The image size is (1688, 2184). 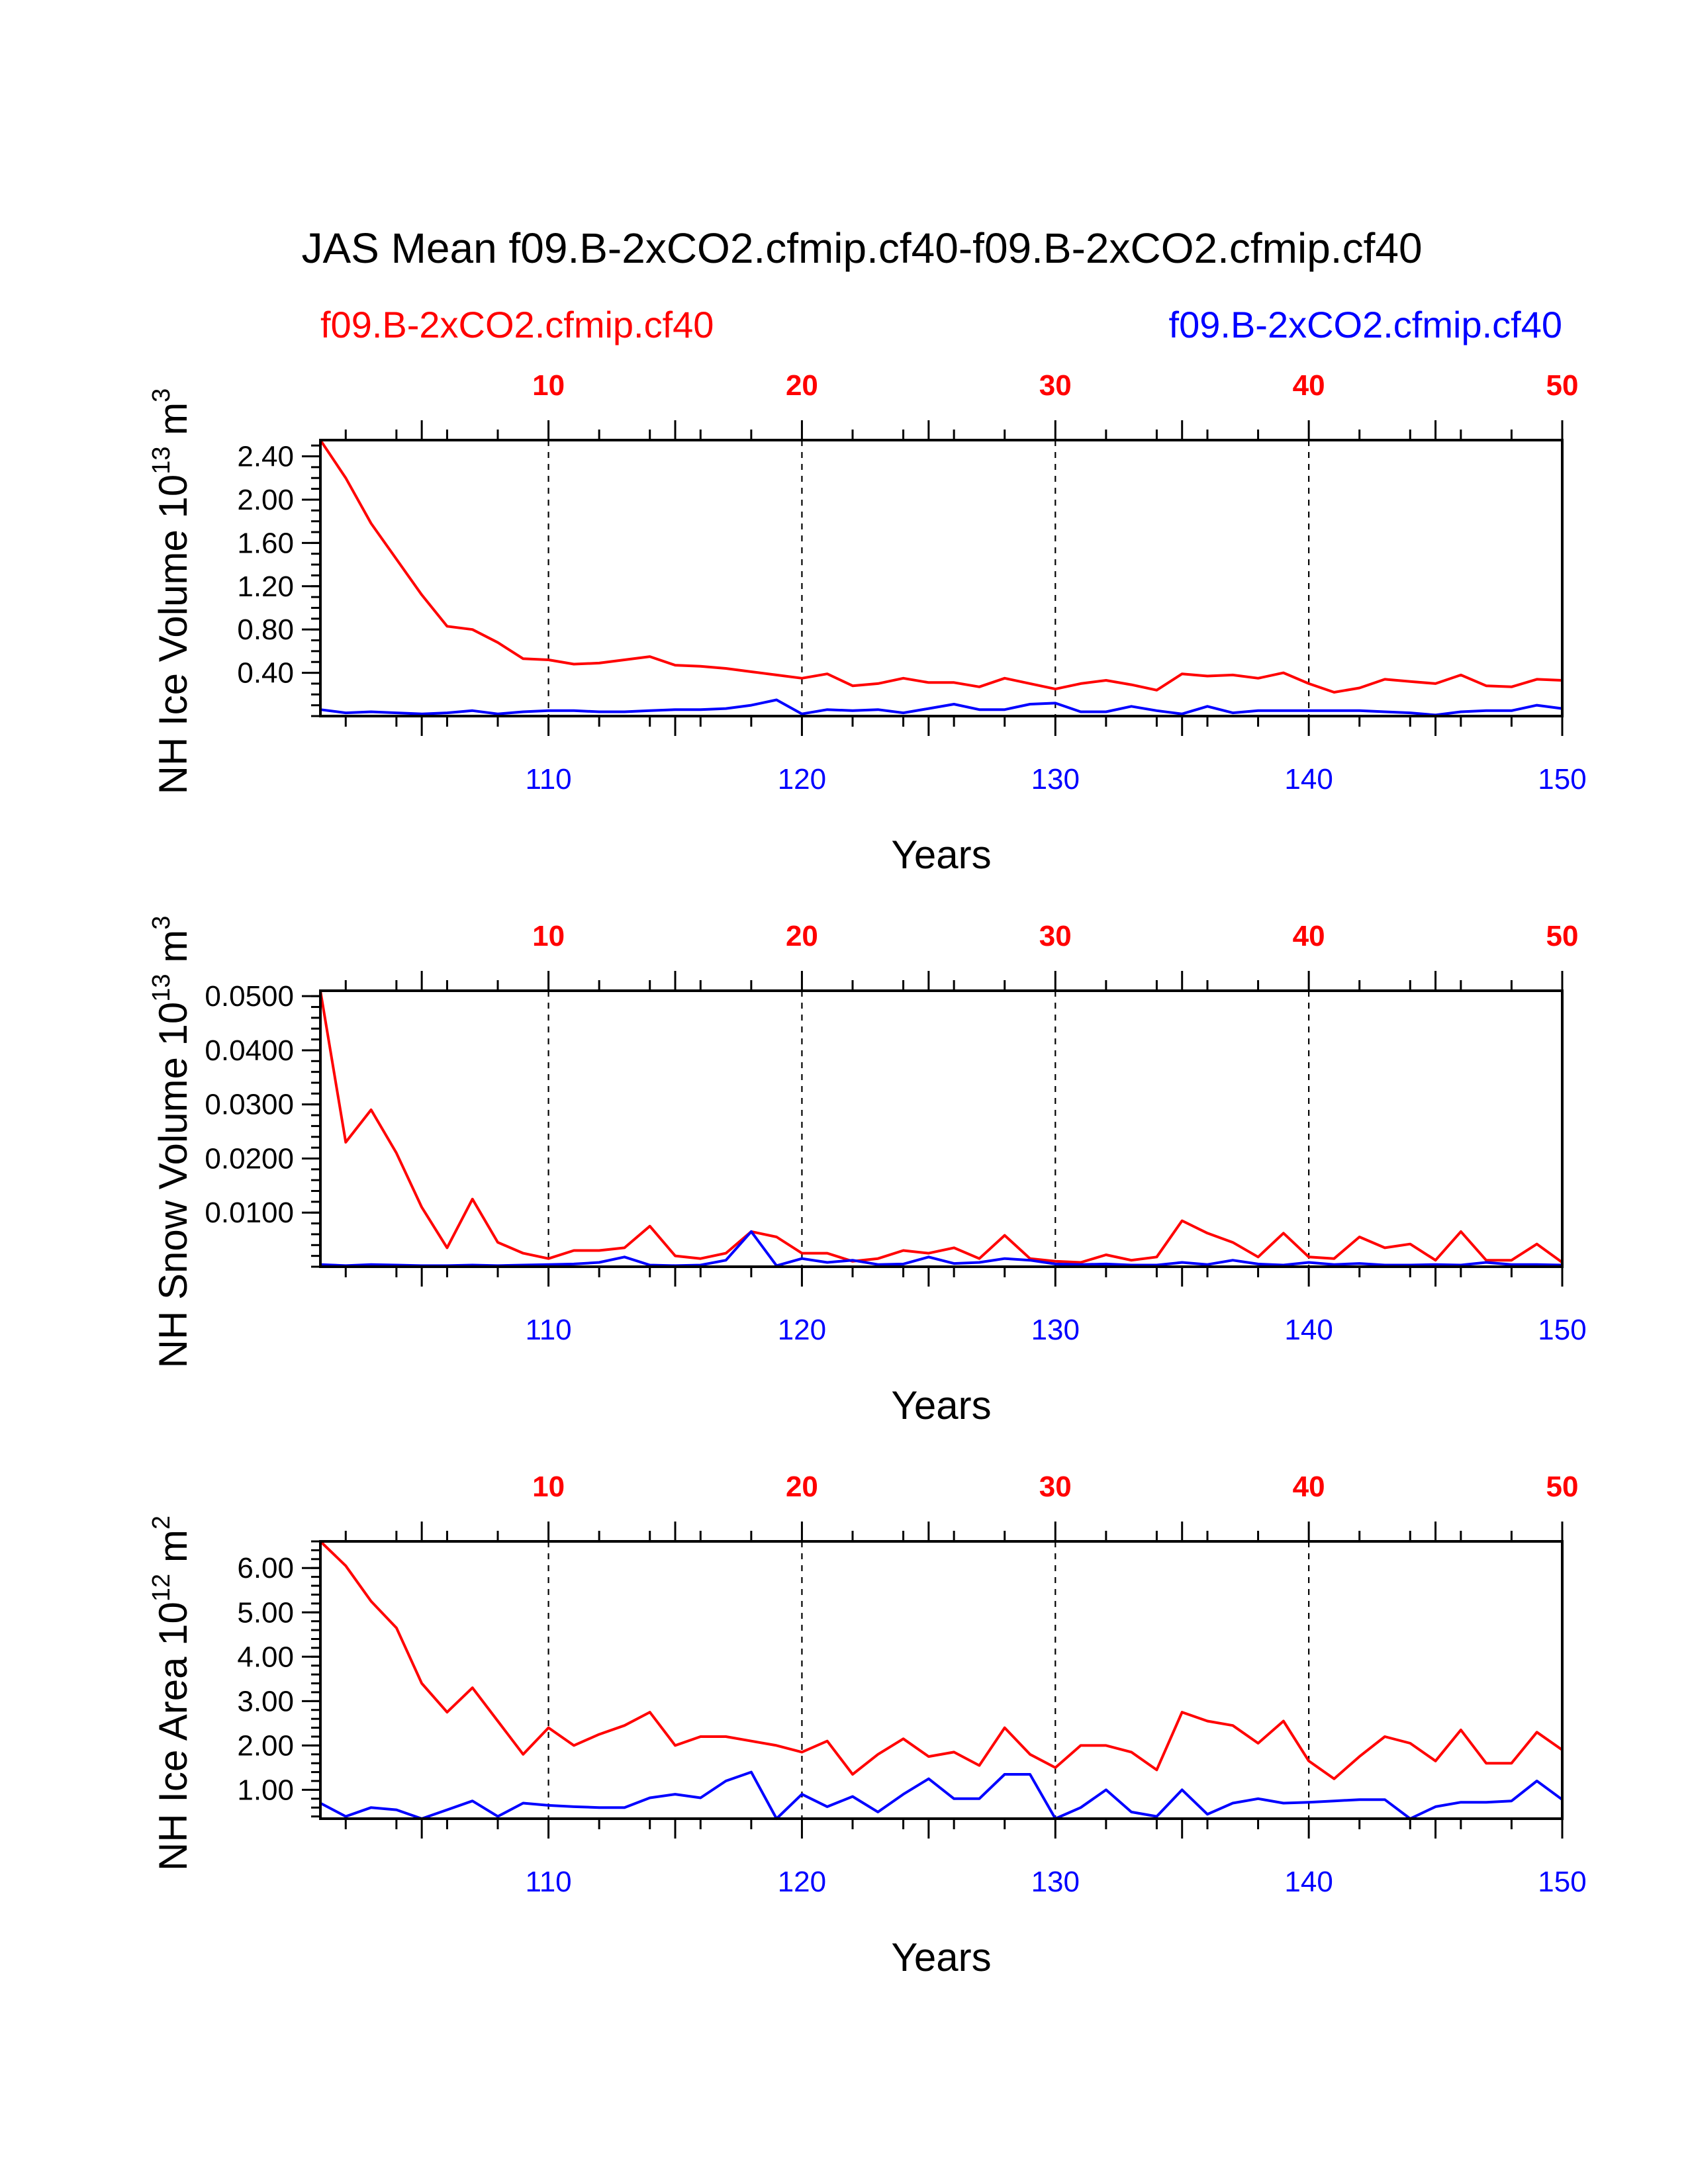 What do you see at coordinates (265, 630) in the screenshot?
I see `y-tick-label: 0.80` at bounding box center [265, 630].